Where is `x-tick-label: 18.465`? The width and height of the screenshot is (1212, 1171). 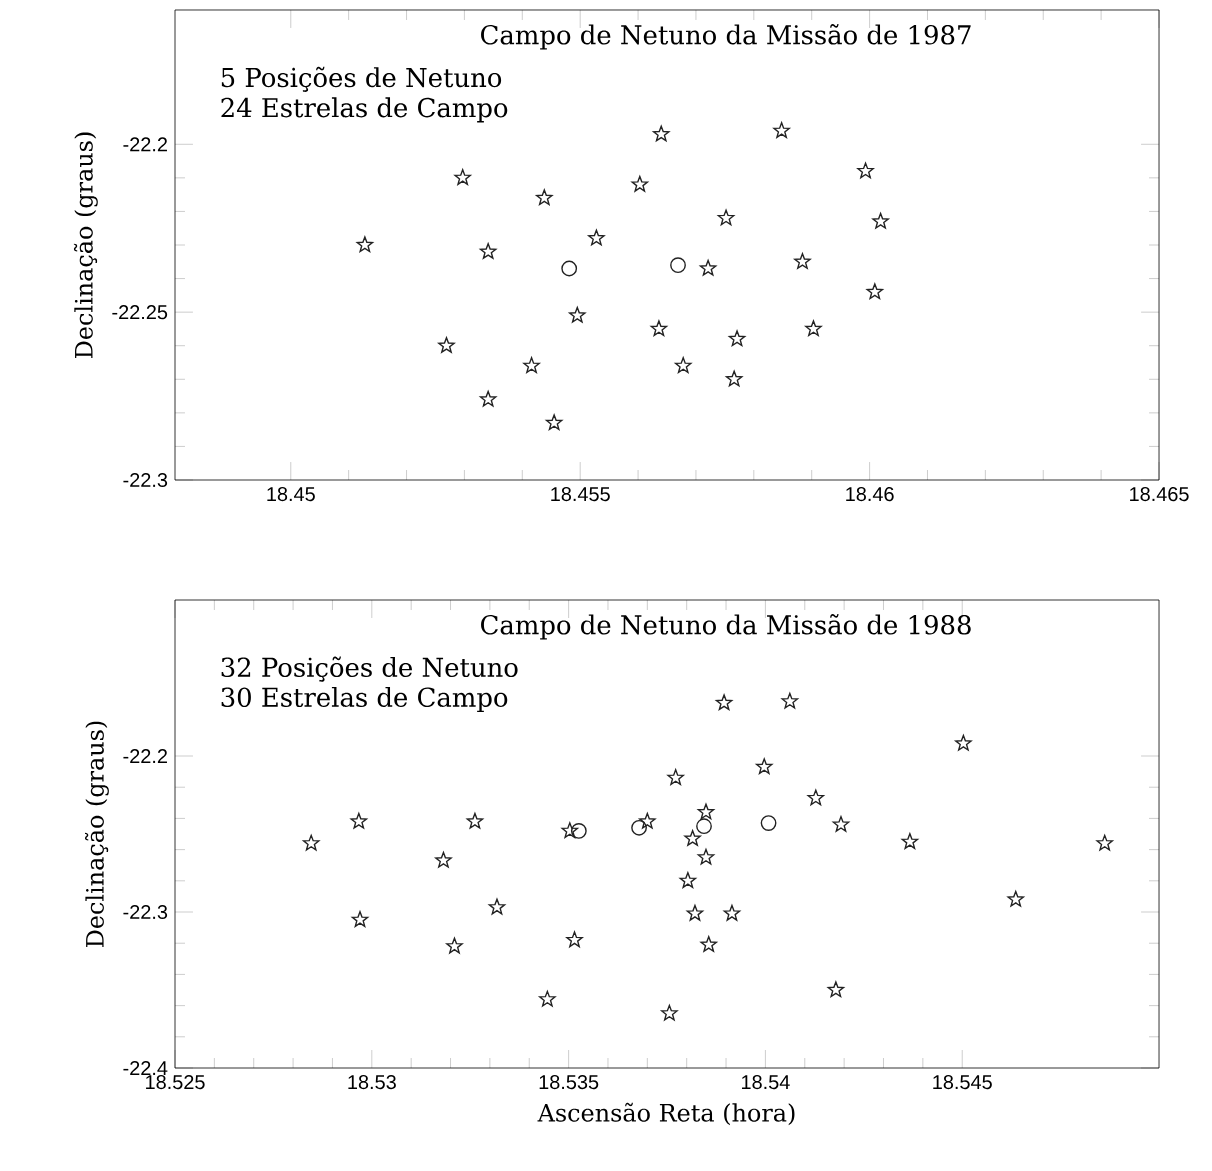 x-tick-label: 18.465 is located at coordinates (1159, 494).